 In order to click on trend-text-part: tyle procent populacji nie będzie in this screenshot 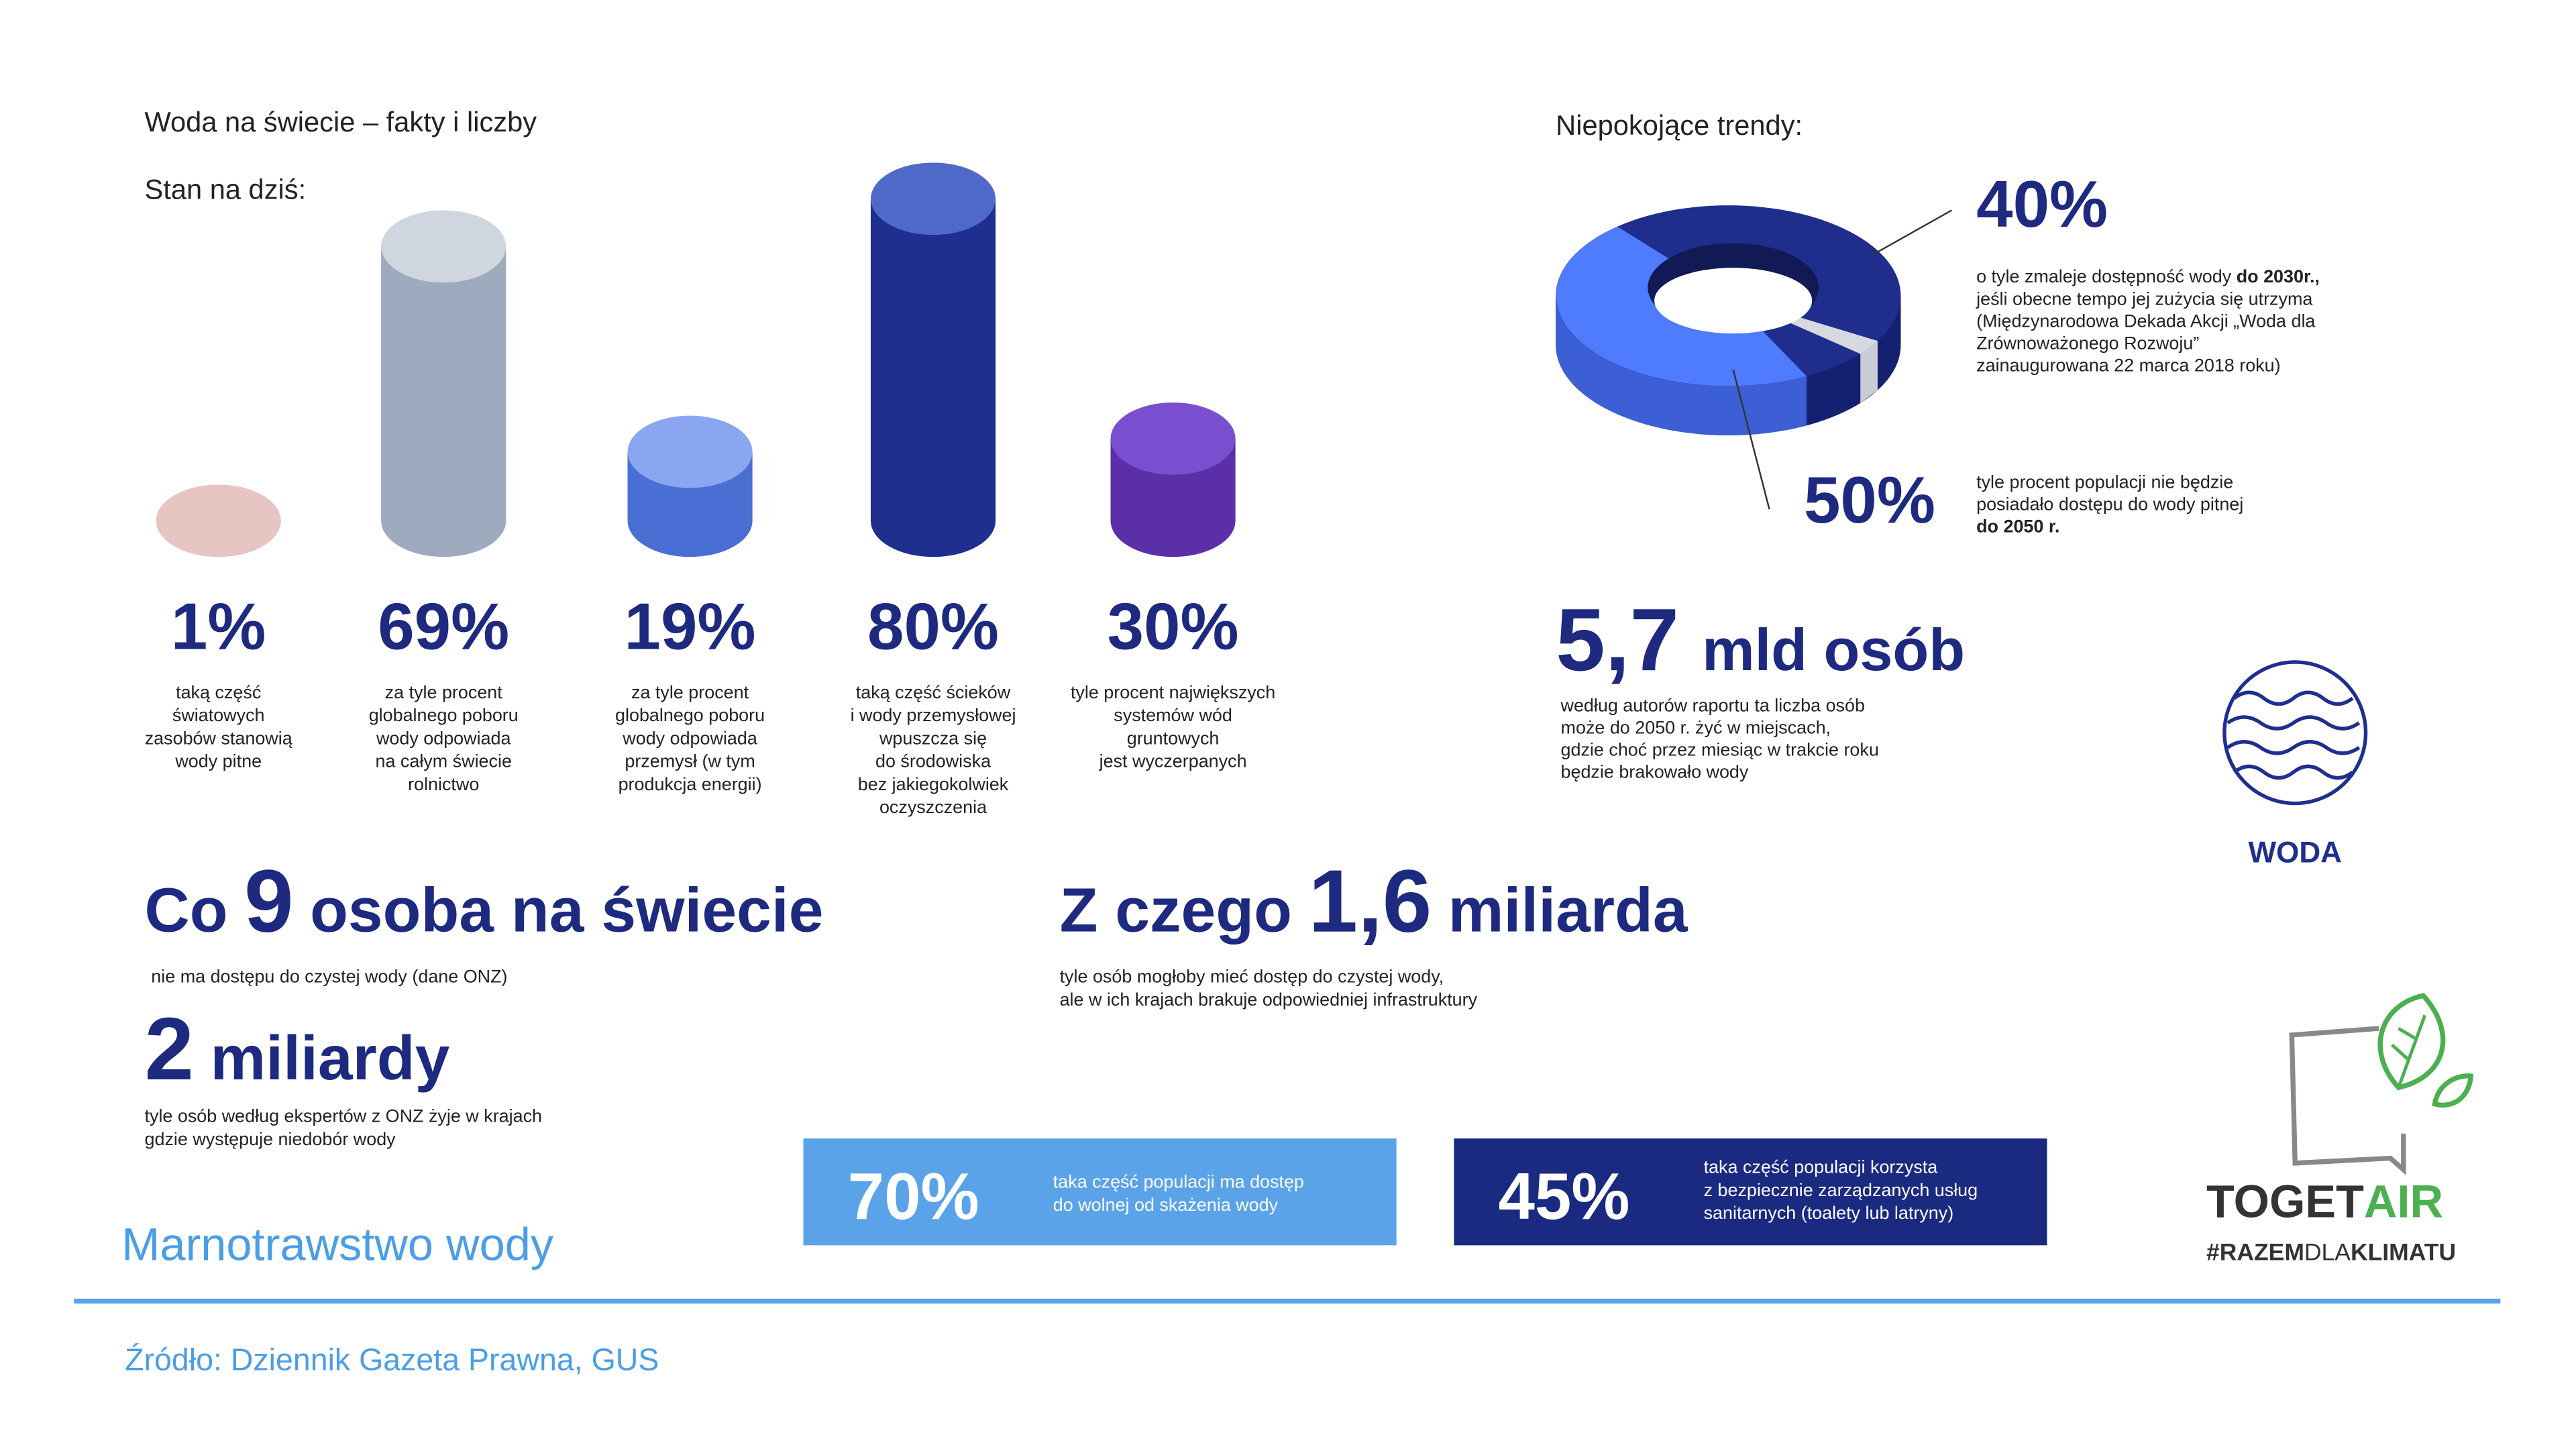, I will do `click(2104, 482)`.